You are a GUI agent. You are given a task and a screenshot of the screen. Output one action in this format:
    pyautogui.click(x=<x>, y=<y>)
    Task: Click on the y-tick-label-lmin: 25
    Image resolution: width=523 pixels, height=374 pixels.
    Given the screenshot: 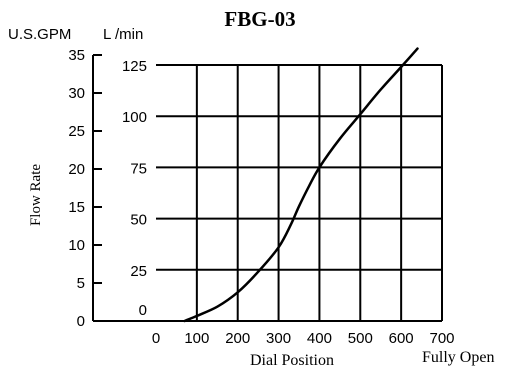 What is the action you would take?
    pyautogui.click(x=138, y=271)
    